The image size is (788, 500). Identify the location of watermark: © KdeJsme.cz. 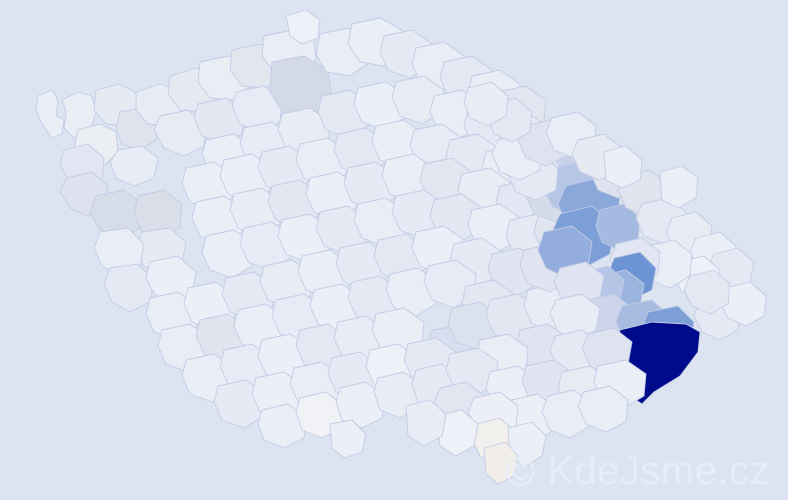
(638, 471).